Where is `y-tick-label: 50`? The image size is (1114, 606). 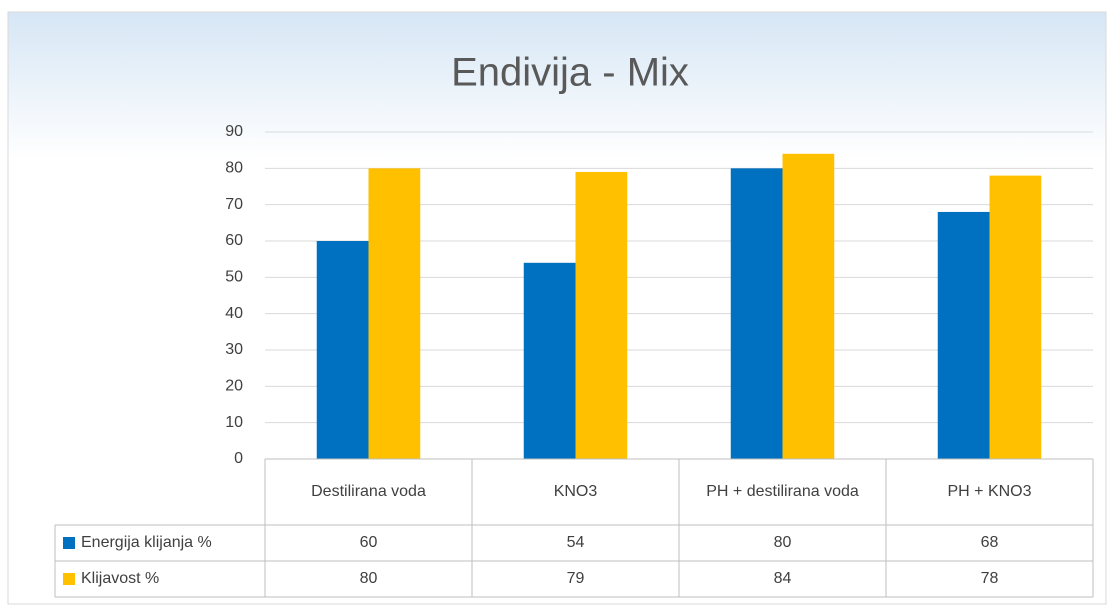 y-tick-label: 50 is located at coordinates (234, 277).